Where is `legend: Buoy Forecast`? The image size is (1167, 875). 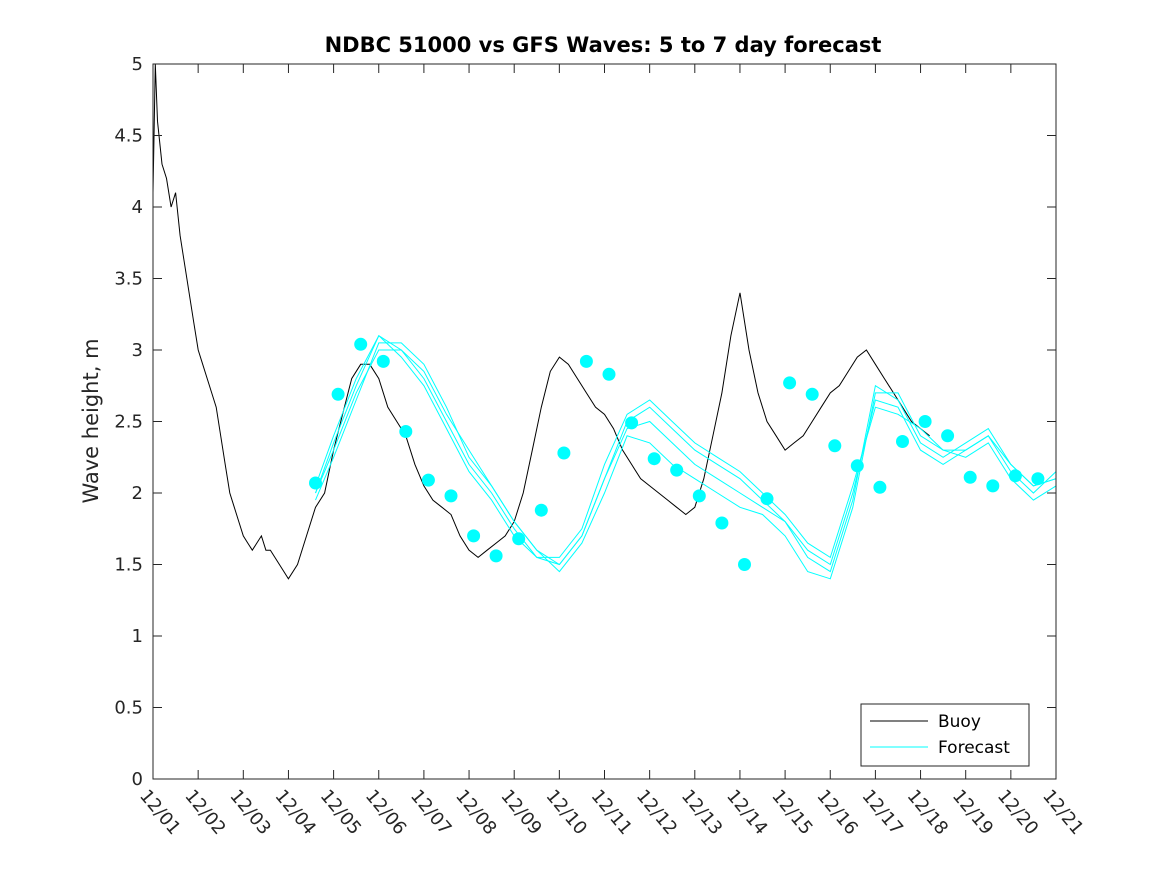 legend: Buoy Forecast is located at coordinates (945, 735).